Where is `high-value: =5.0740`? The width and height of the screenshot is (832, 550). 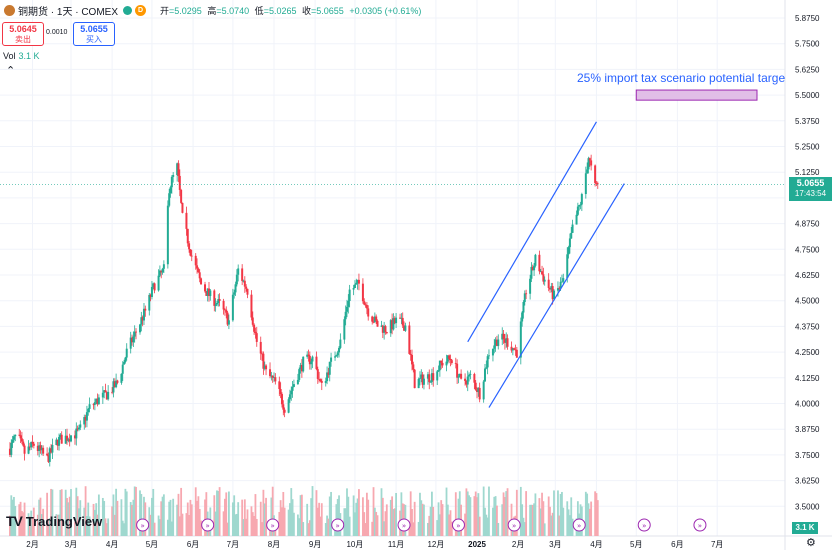 high-value: =5.0740 is located at coordinates (233, 10).